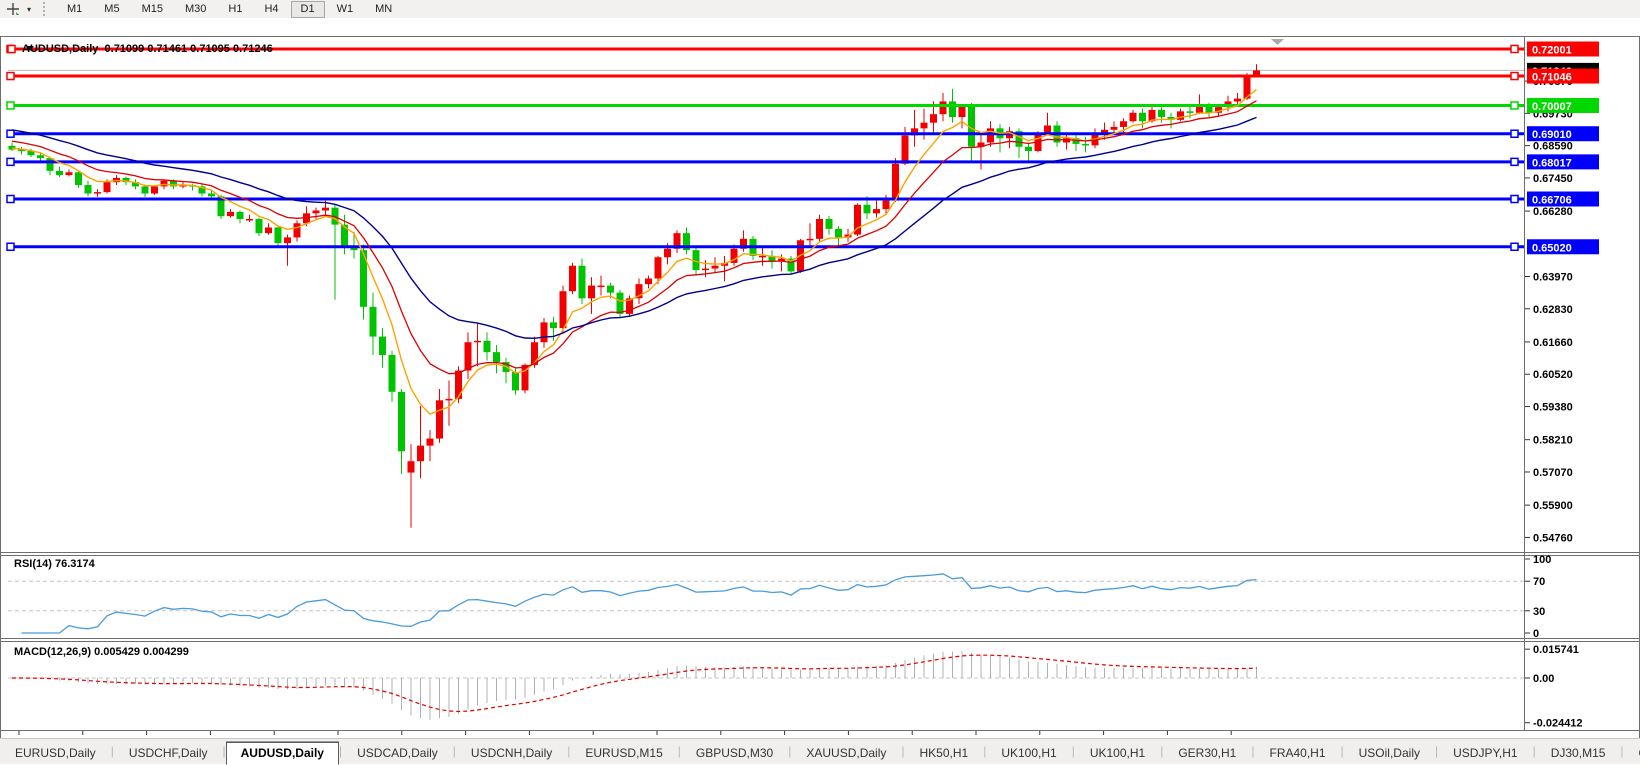  What do you see at coordinates (511, 753) in the screenshot?
I see `tab-usdcnh-daily: USDCNH,Daily` at bounding box center [511, 753].